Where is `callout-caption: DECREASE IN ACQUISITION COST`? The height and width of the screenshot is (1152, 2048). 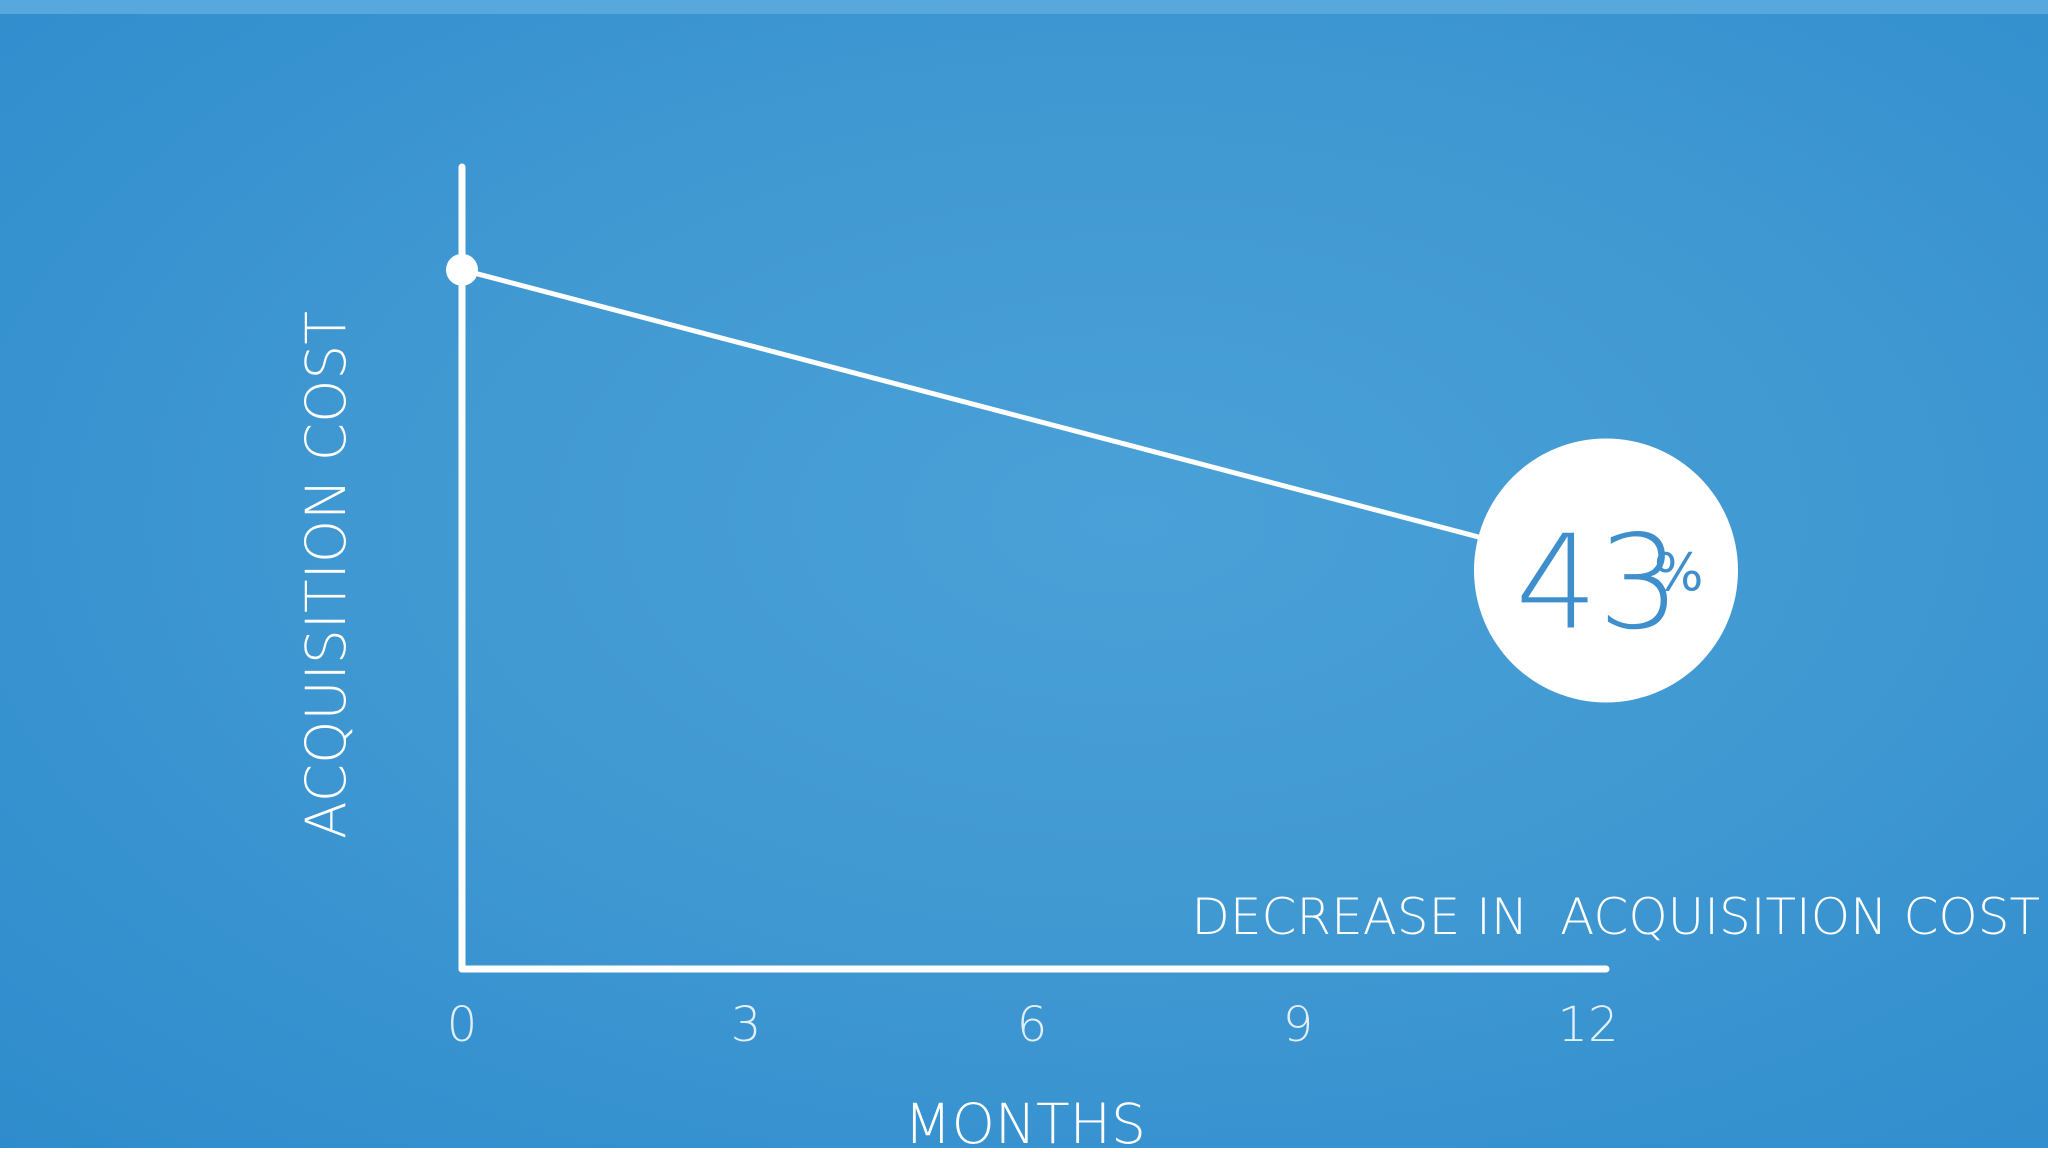 callout-caption: DECREASE IN ACQUISITION COST is located at coordinates (1615, 917).